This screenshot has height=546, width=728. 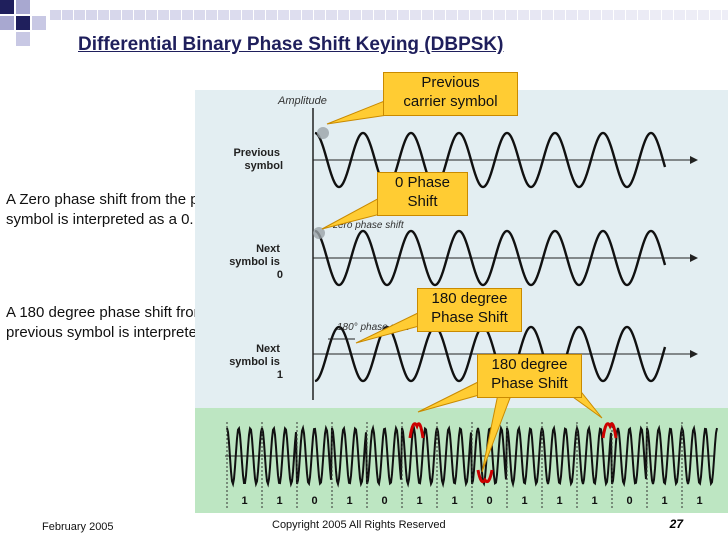 I want to click on callout-180-degree-b: 180 degree Phase Shift, so click(x=529, y=376).